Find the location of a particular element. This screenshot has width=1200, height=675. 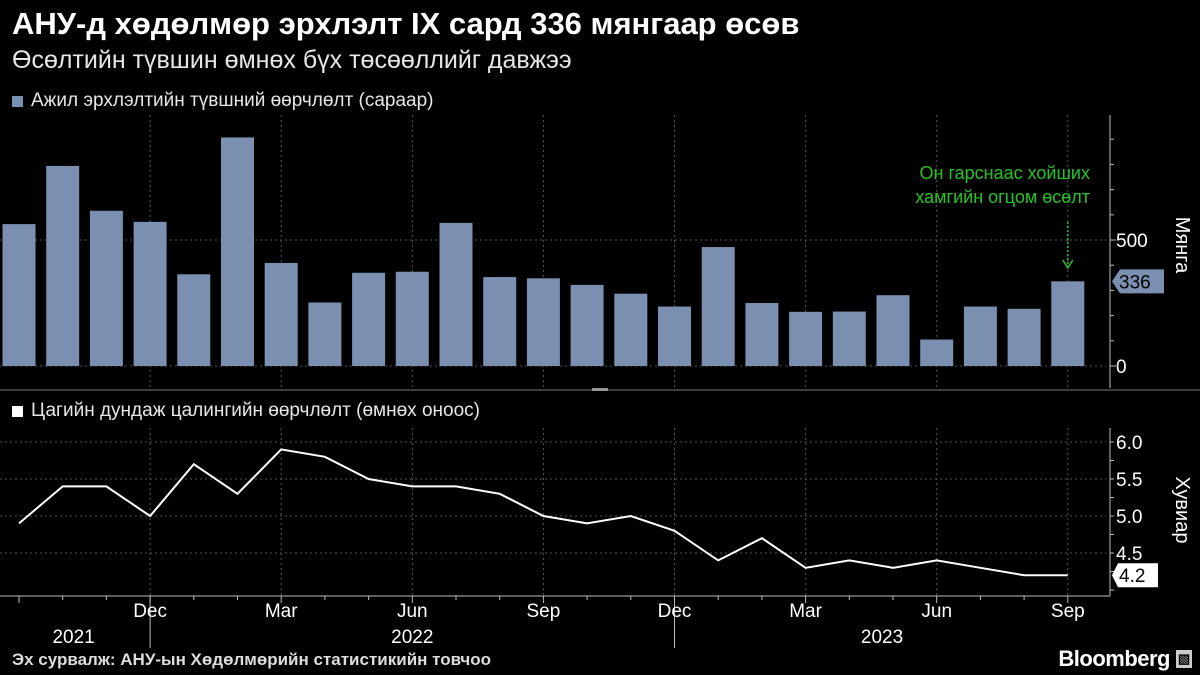

year-label: 2023 is located at coordinates (882, 637).